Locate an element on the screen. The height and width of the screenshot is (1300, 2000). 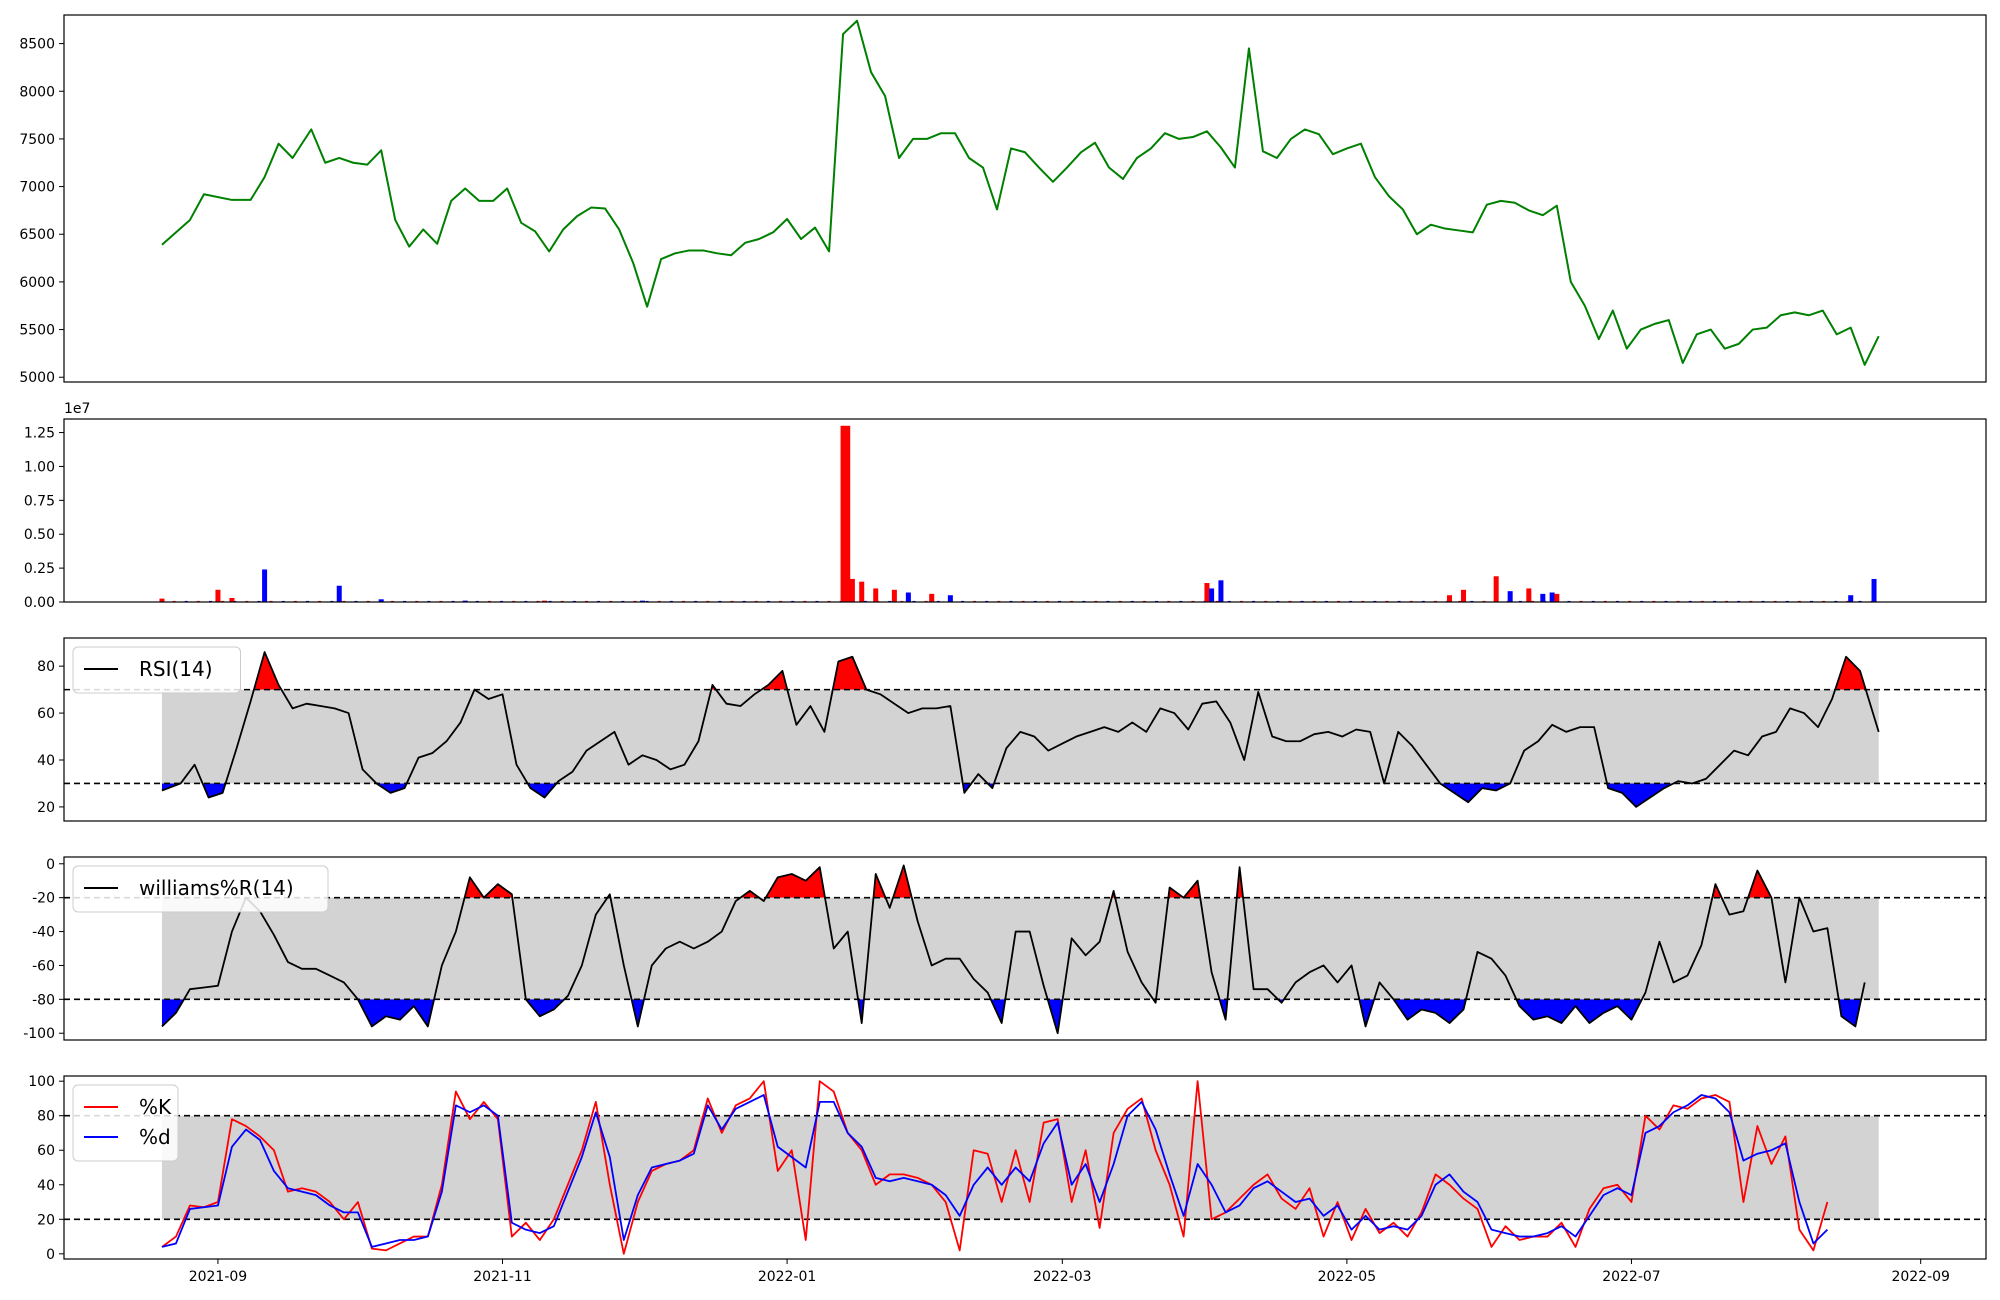
y-tick-label: 40 is located at coordinates (46, 761).